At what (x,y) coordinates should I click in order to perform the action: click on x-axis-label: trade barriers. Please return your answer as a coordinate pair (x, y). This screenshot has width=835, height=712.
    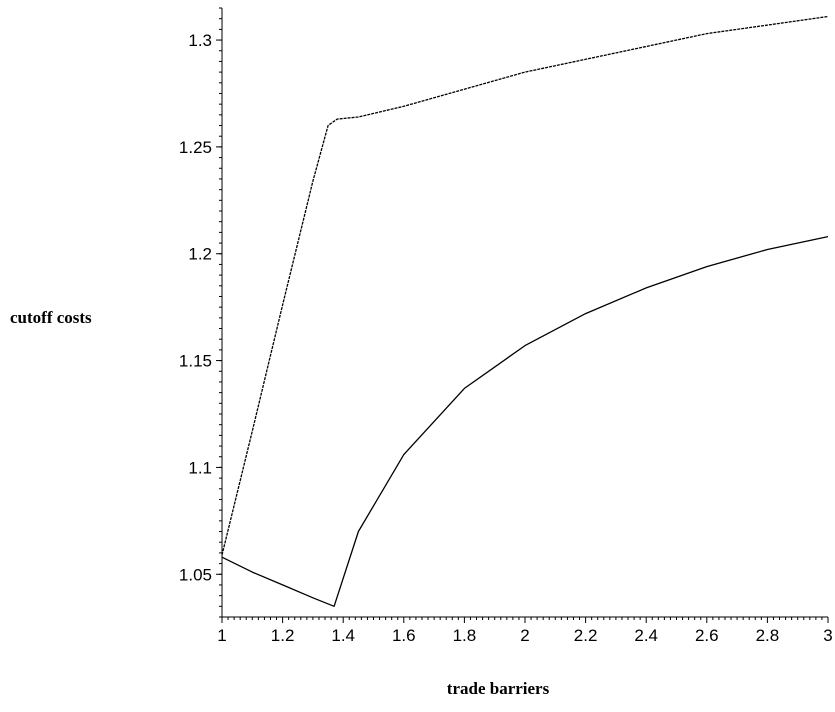
    Looking at the image, I should click on (498, 688).